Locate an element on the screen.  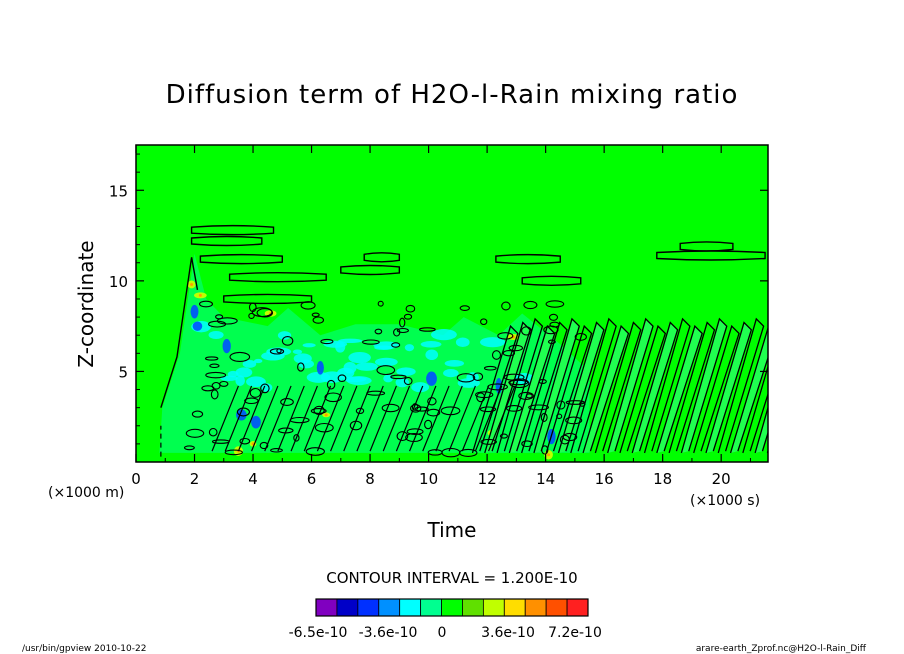
colorbar-tick-label: 3.6e-10 is located at coordinates (508, 633).